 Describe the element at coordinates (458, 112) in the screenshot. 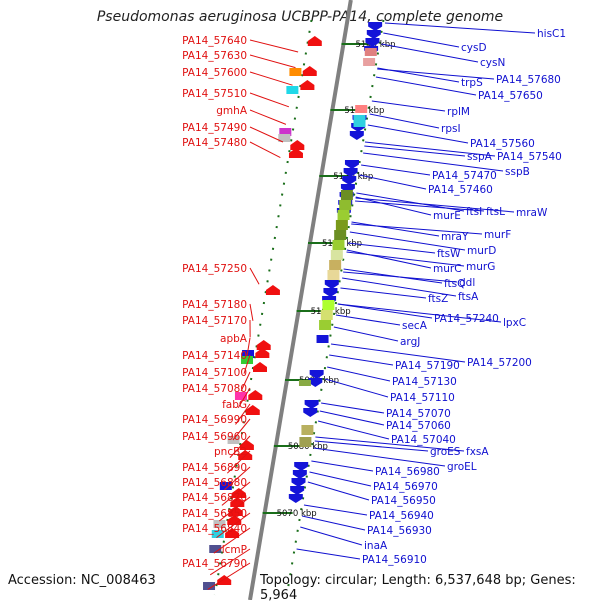

I see `right-gene-label: rplM` at that location.